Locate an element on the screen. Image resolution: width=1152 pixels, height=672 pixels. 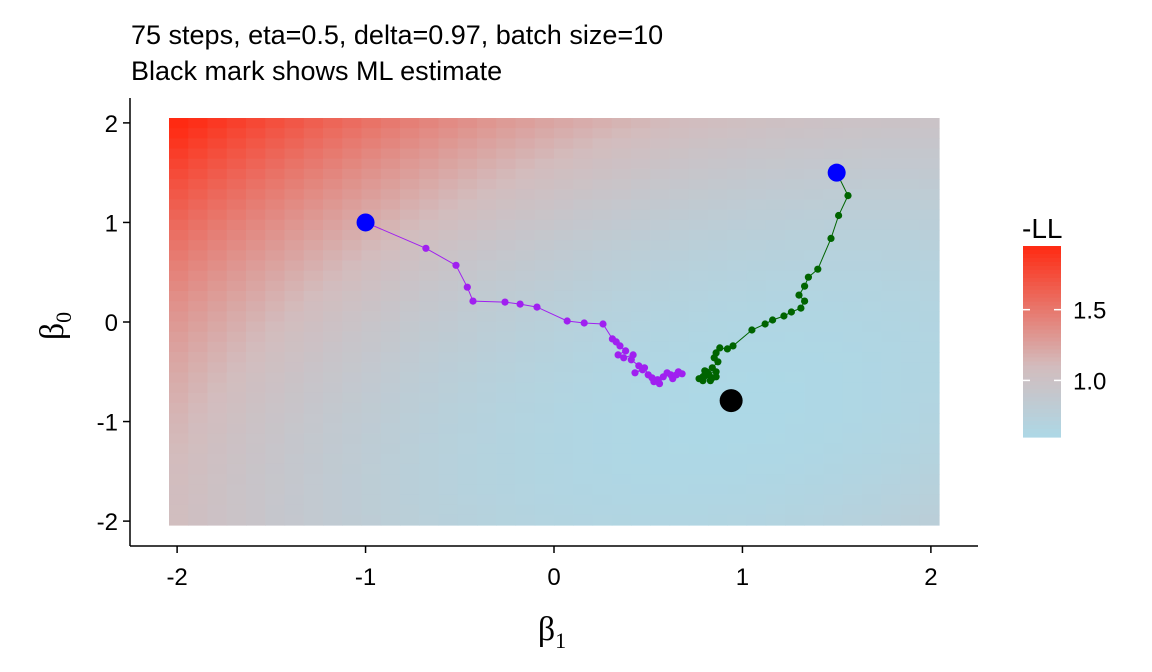
x-tick-label: -1 is located at coordinates (365, 577).